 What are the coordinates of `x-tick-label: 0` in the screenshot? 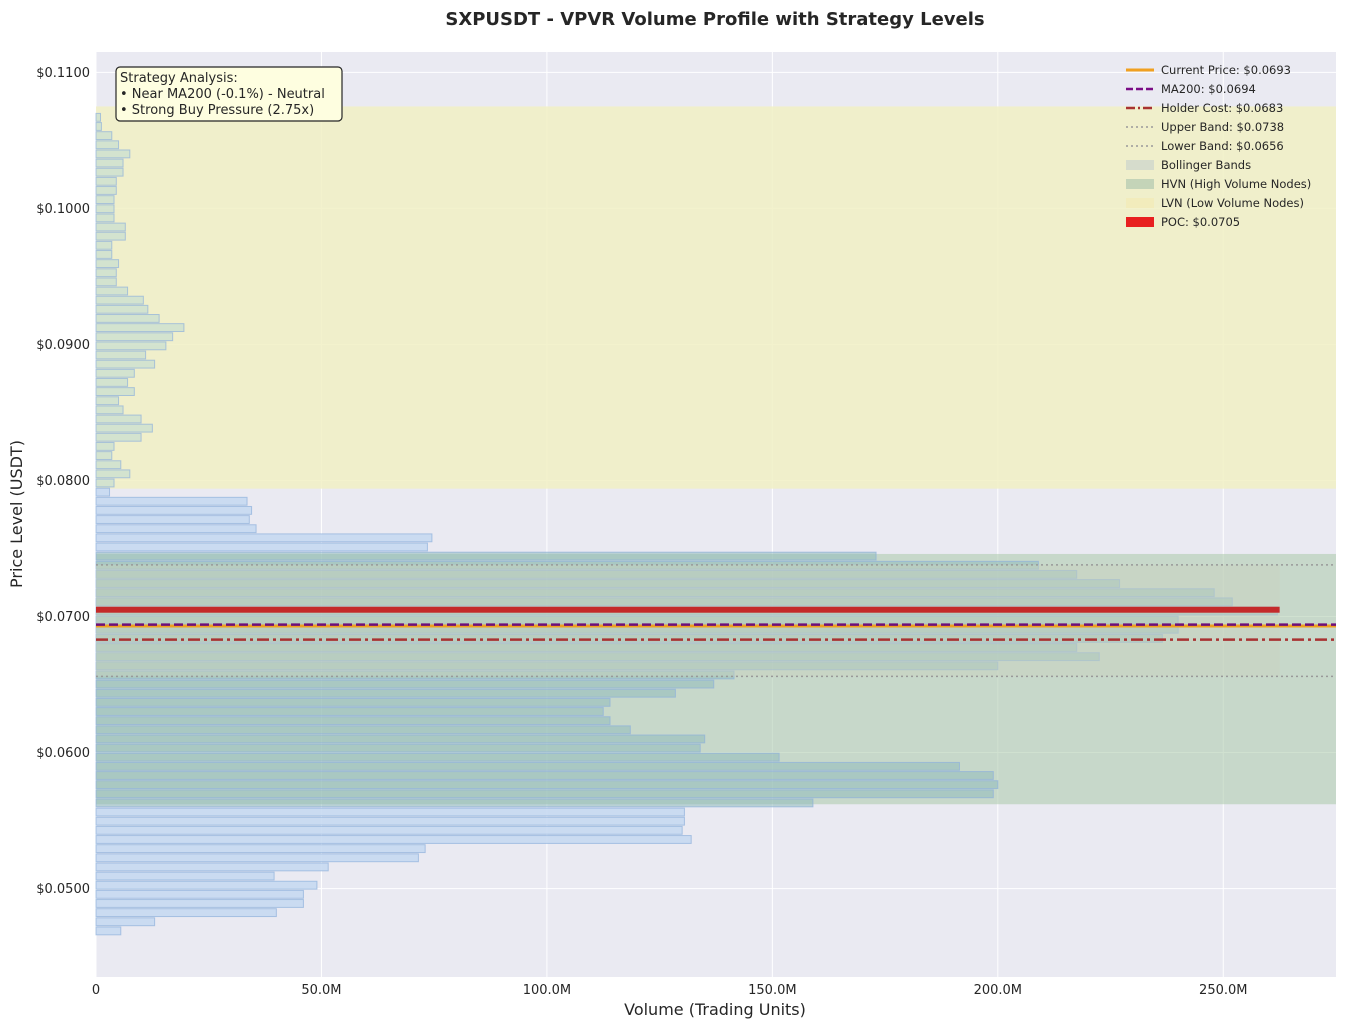 It's located at (96, 990).